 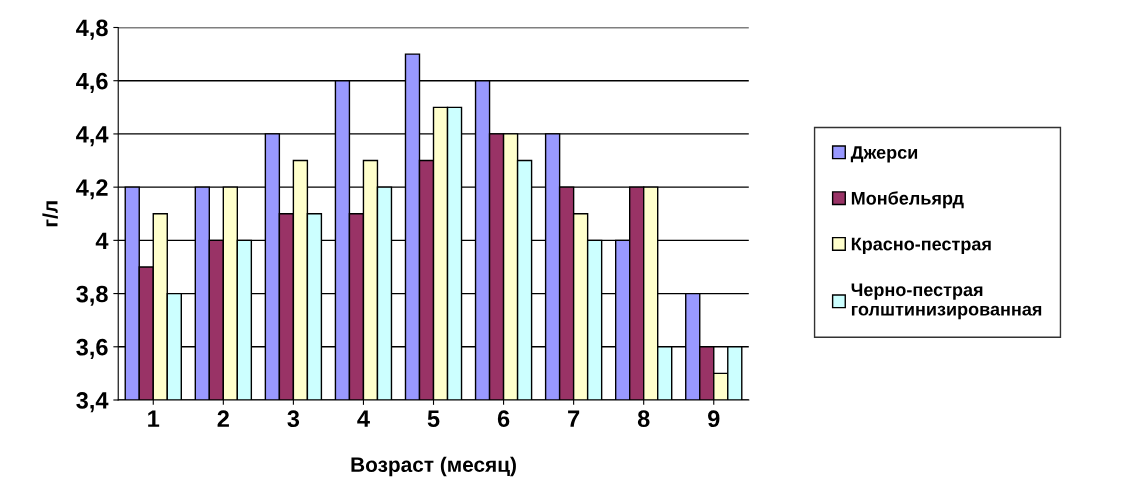 What do you see at coordinates (907, 200) in the screenshot?
I see `legend-label: Монбельярд` at bounding box center [907, 200].